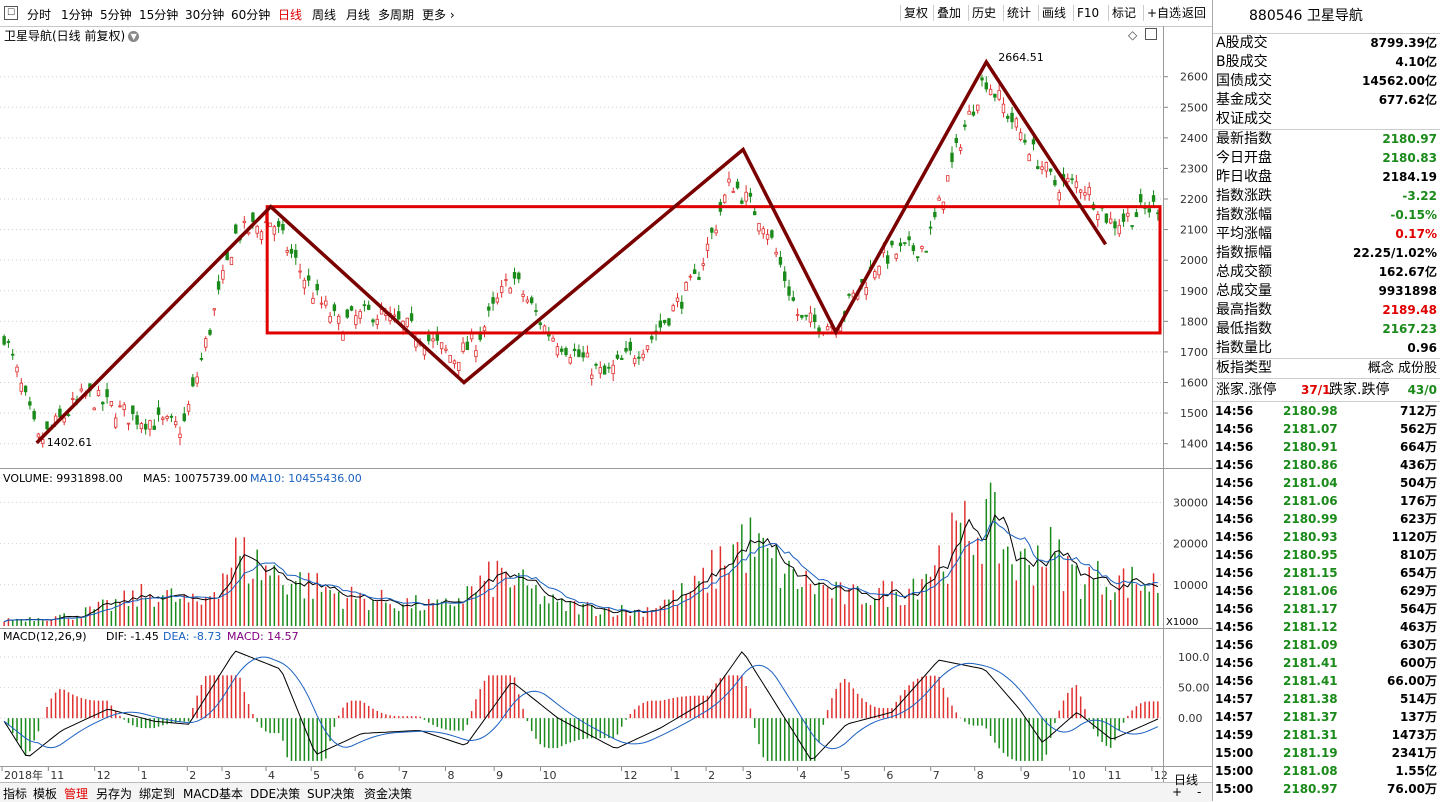 This screenshot has width=1440, height=802. I want to click on trade-volume: 562万, so click(1418, 429).